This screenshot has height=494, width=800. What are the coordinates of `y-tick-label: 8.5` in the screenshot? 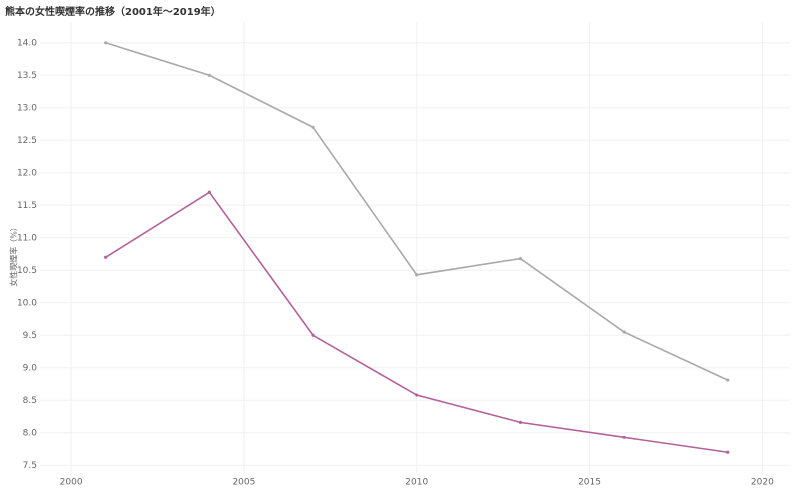 It's located at (30, 401).